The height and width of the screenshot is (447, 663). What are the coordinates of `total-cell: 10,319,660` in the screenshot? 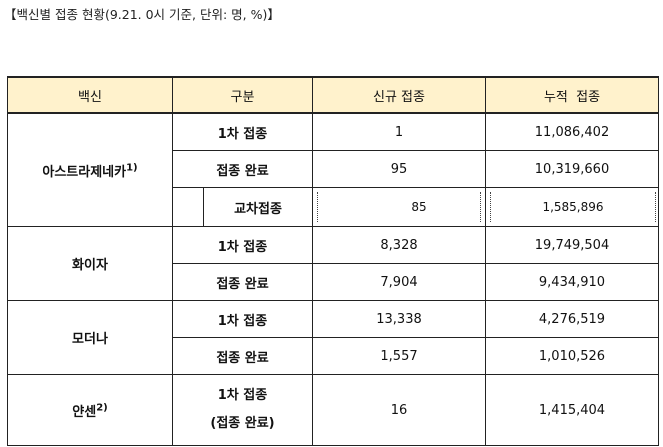 It's located at (572, 169).